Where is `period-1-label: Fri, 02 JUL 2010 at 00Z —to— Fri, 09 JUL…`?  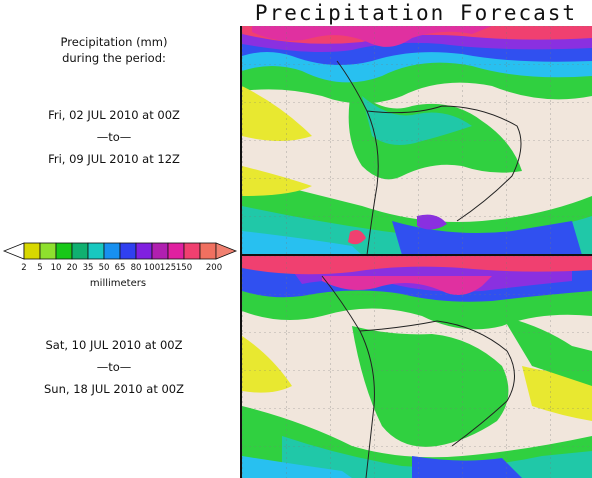
period-1-label: Fri, 02 JUL 2010 at 00Z —to— Fri, 09 JUL… is located at coordinates (114, 137).